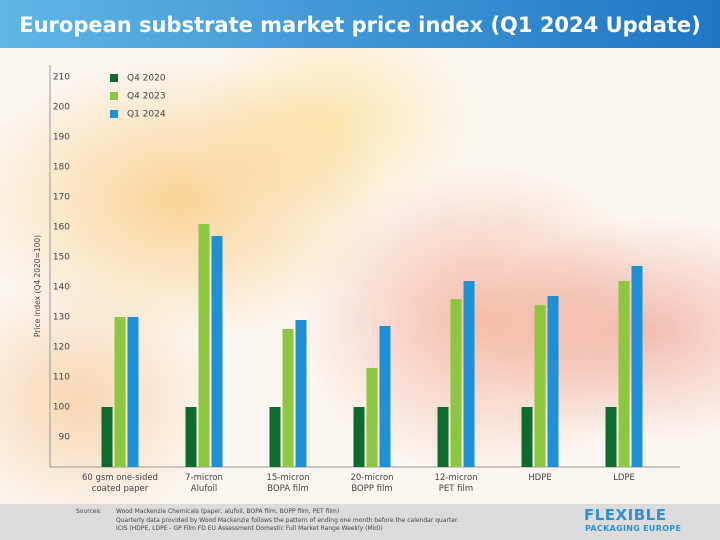 Image resolution: width=720 pixels, height=540 pixels. Describe the element at coordinates (61, 108) in the screenshot. I see `y-tick-label: 200` at that location.